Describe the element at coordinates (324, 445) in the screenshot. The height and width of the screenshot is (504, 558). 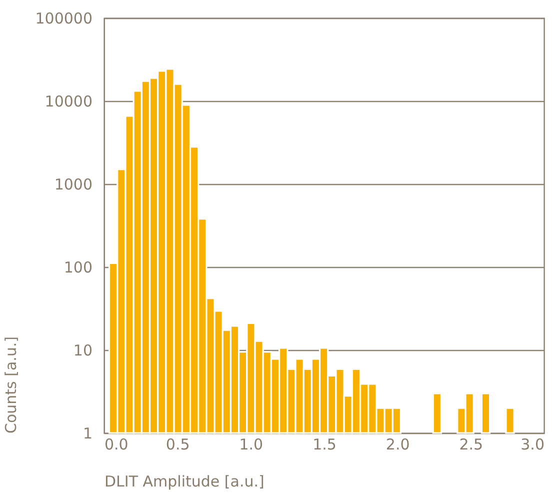
I see `x-tick-label: 1.5` at that location.